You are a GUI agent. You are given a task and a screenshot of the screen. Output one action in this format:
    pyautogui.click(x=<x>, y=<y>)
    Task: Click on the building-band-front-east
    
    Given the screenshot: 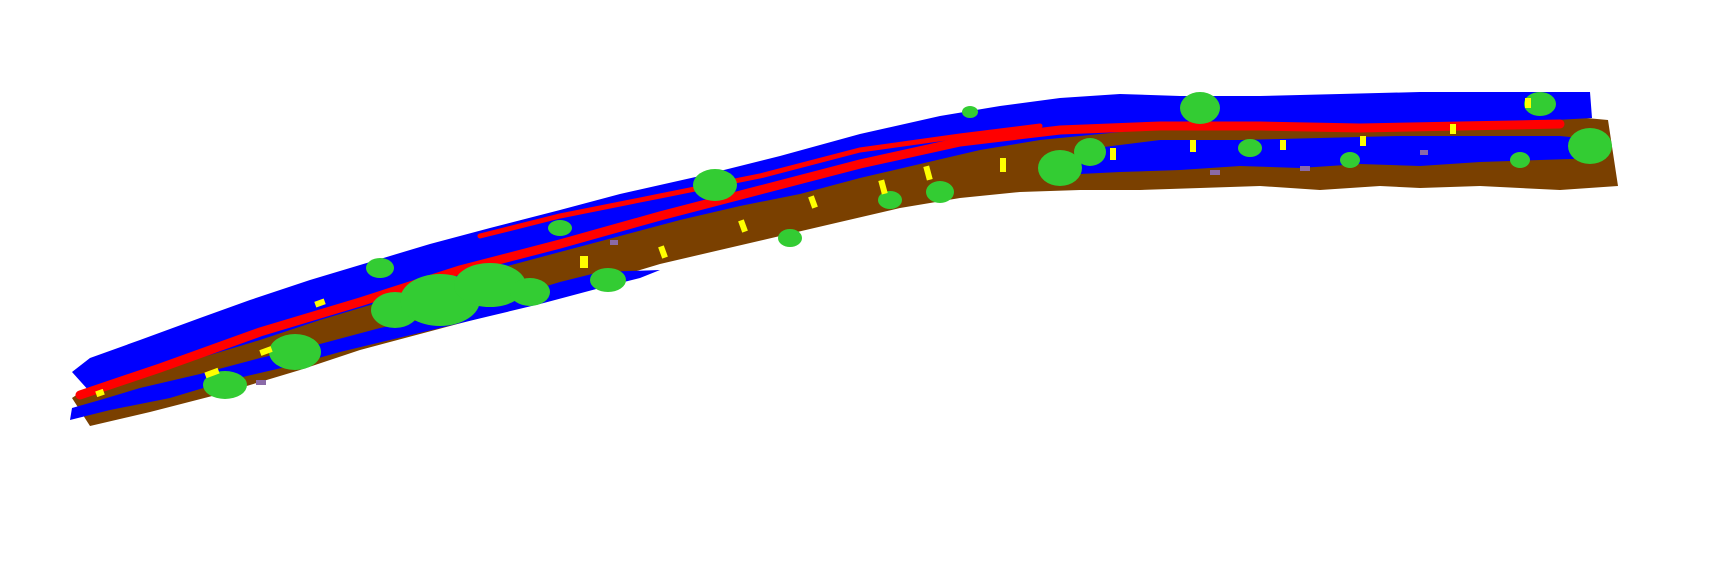 What is the action you would take?
    pyautogui.click(x=1340, y=155)
    